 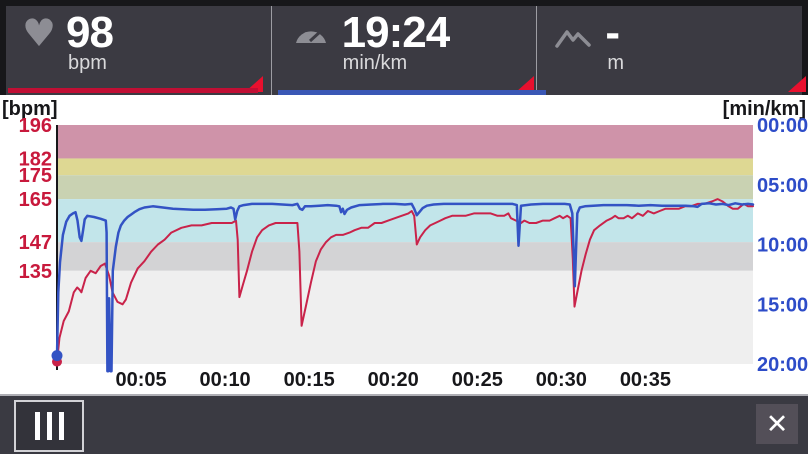 I want to click on close-icon: ✕, so click(x=777, y=424).